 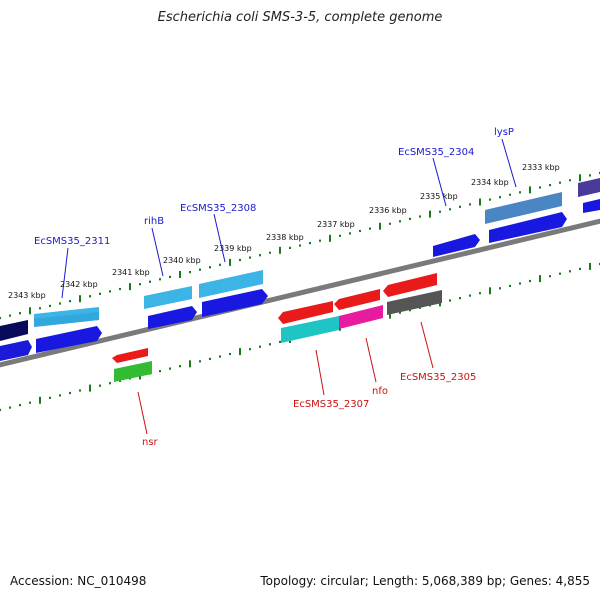 I want to click on scale-label: 2339 kbp, so click(x=233, y=248).